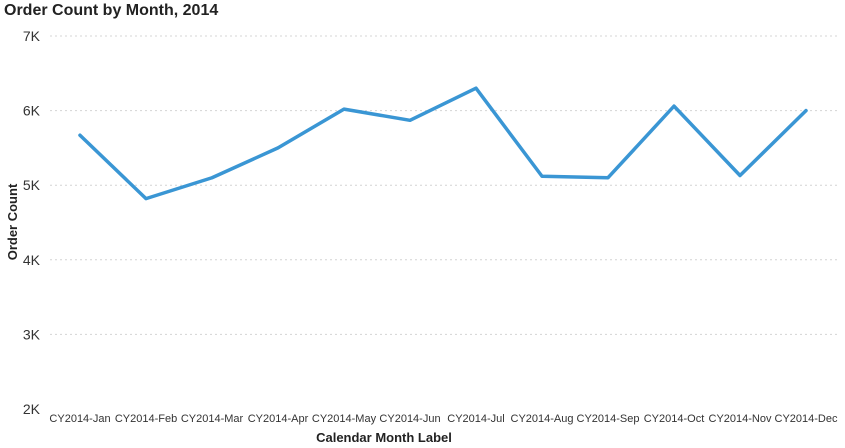 This screenshot has height=448, width=845. What do you see at coordinates (384, 437) in the screenshot?
I see `x-axis-title: Calendar Month Label` at bounding box center [384, 437].